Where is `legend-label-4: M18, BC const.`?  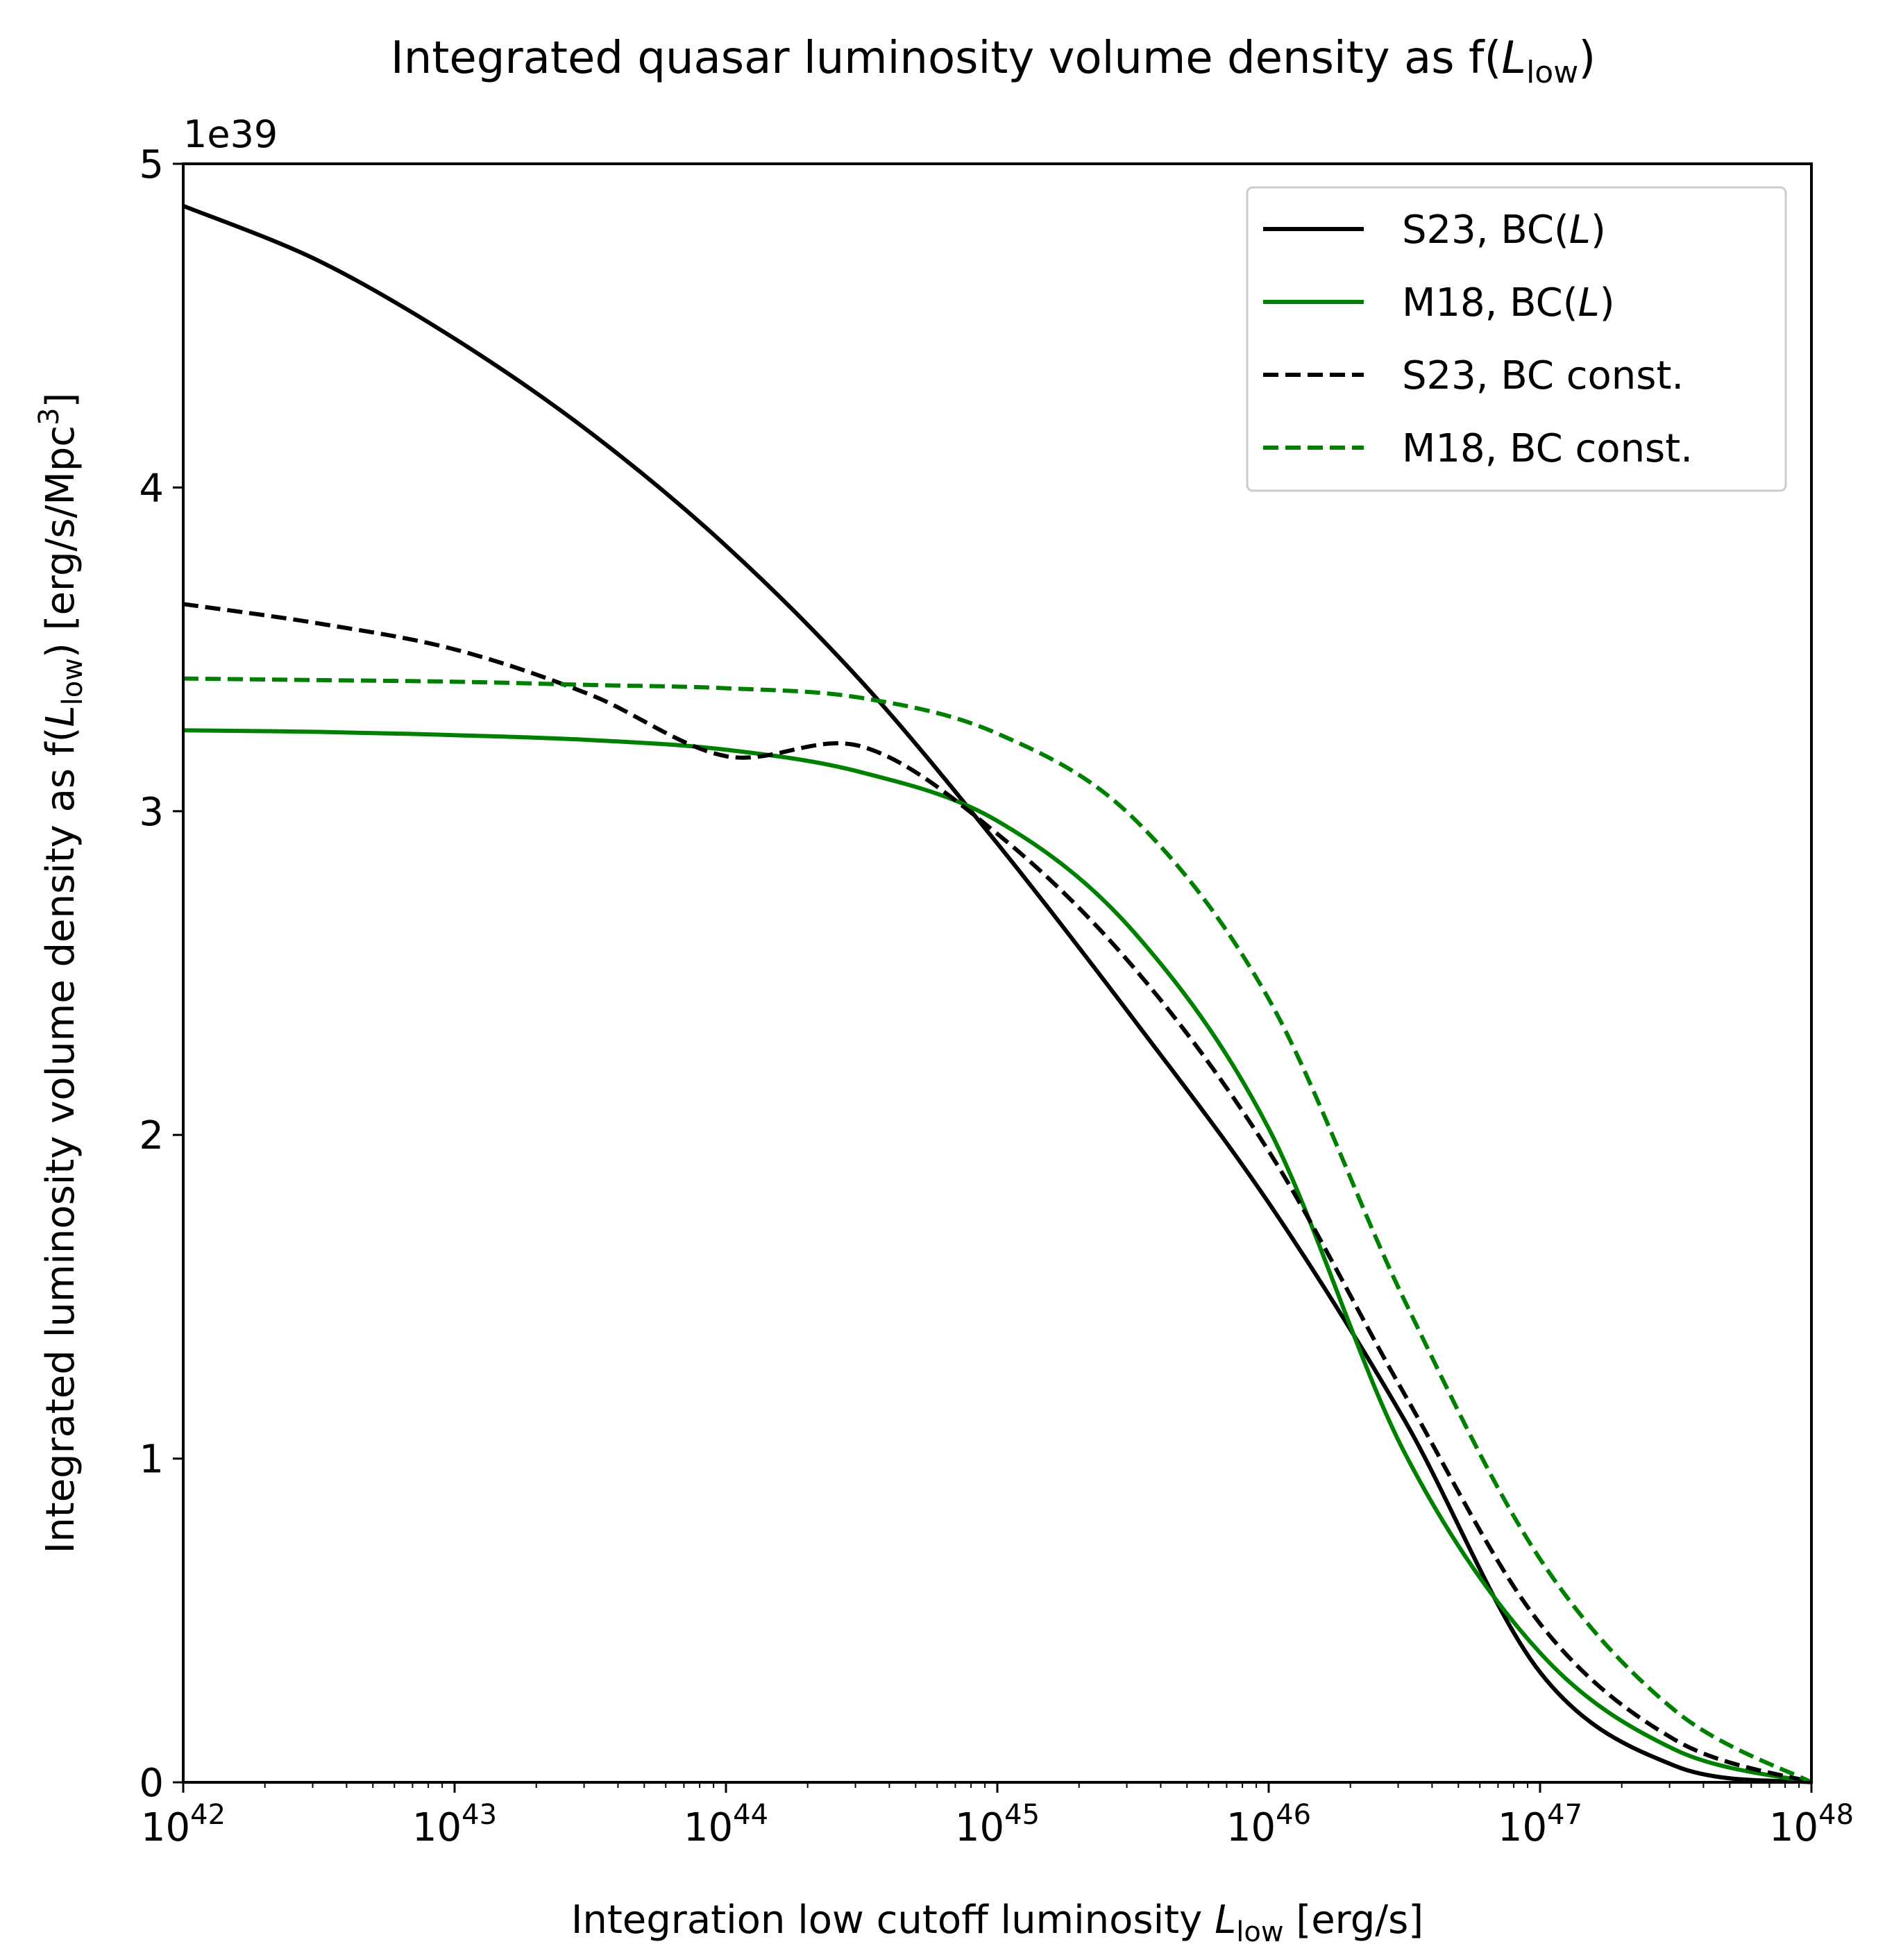 legend-label-4: M18, BC const. is located at coordinates (1547, 449).